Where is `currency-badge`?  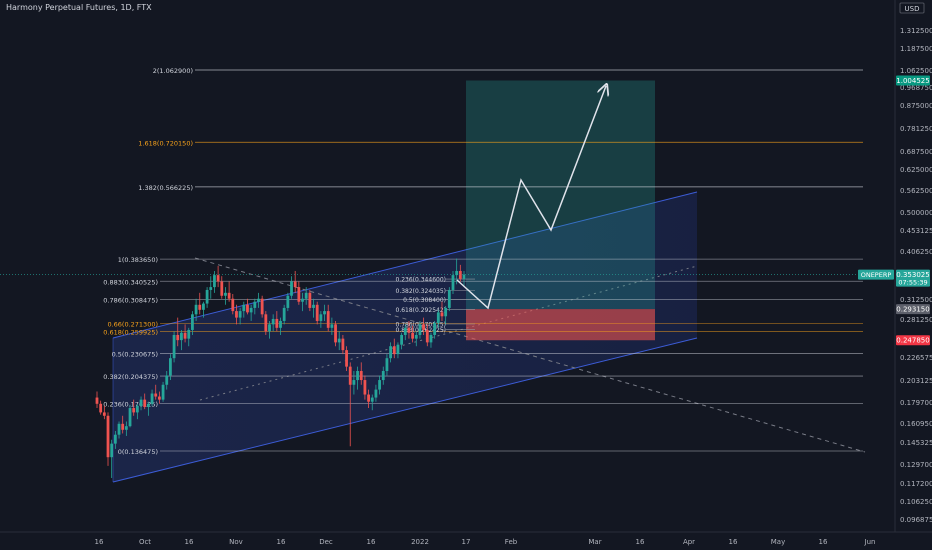 currency-badge is located at coordinates (912, 8).